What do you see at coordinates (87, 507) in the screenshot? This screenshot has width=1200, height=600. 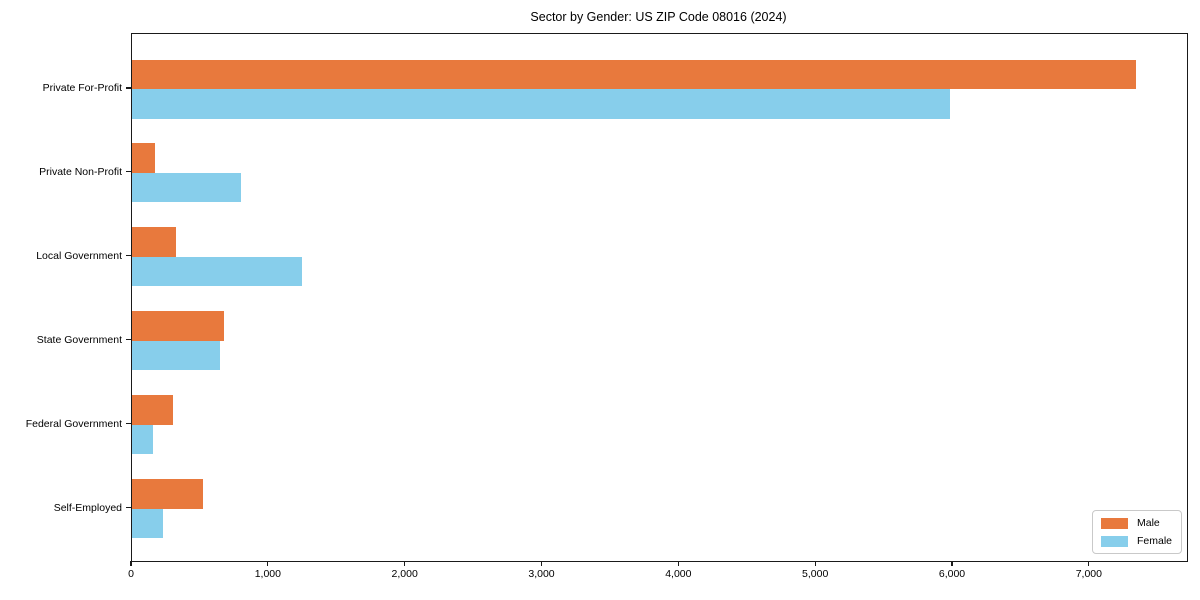 I see `y-tick-label: Self-Employed` at bounding box center [87, 507].